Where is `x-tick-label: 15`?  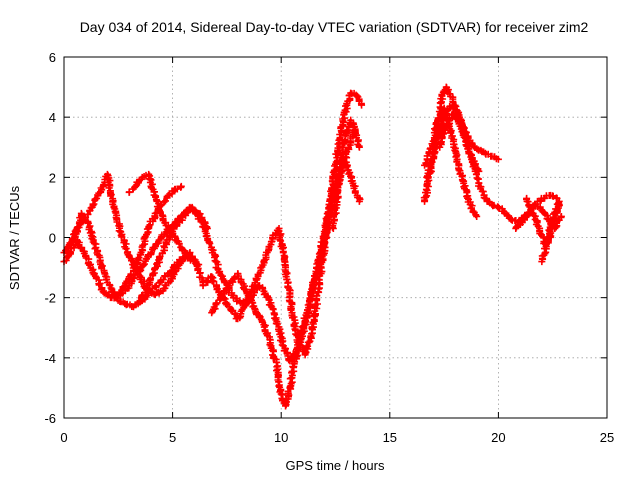 x-tick-label: 15 is located at coordinates (390, 437).